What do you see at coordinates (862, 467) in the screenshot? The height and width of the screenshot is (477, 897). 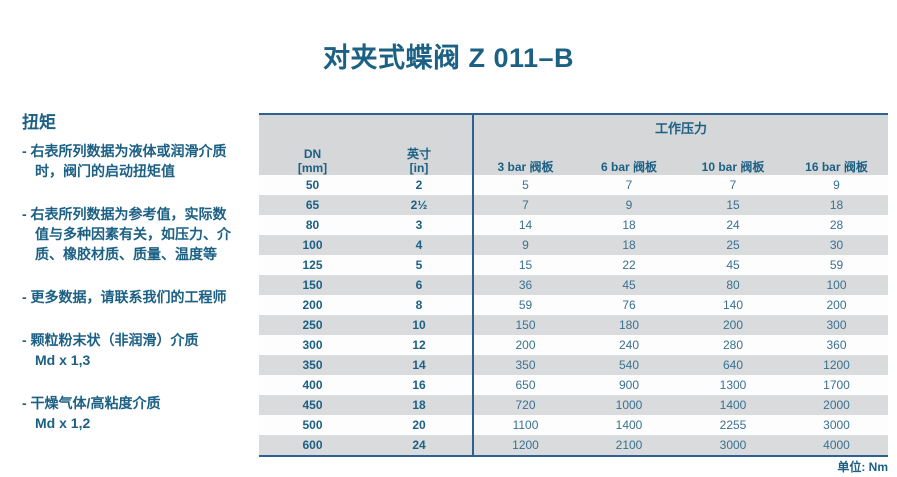 I see `unit-note: 单位: Nm` at bounding box center [862, 467].